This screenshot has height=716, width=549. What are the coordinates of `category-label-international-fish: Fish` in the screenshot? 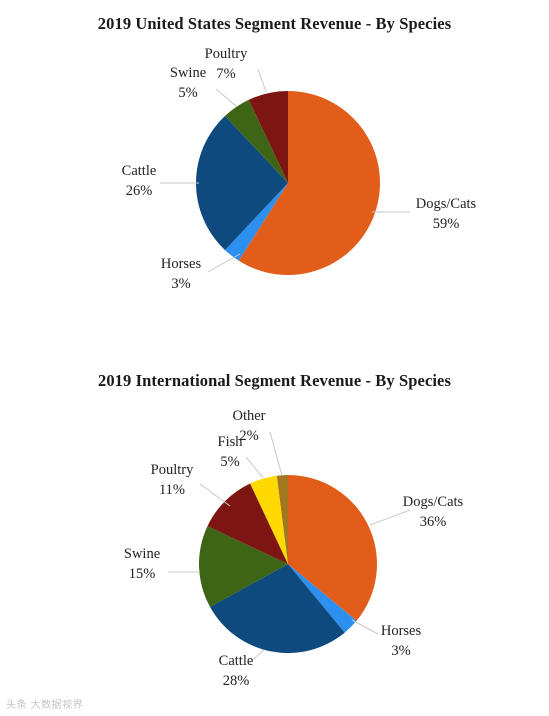 It's located at (231, 442).